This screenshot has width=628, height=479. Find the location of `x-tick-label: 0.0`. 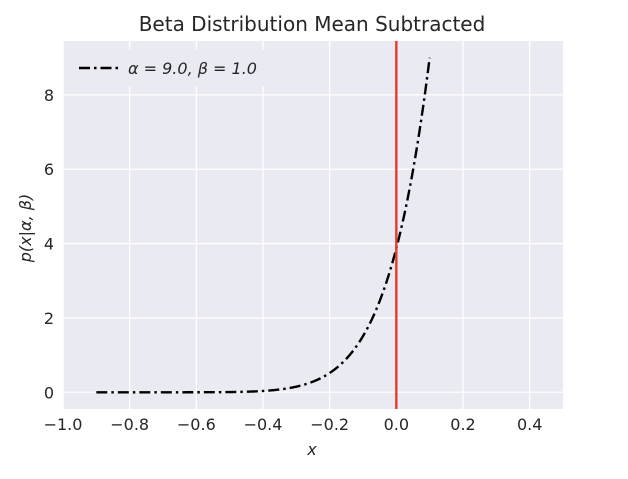

x-tick-label: 0.0 is located at coordinates (396, 424).